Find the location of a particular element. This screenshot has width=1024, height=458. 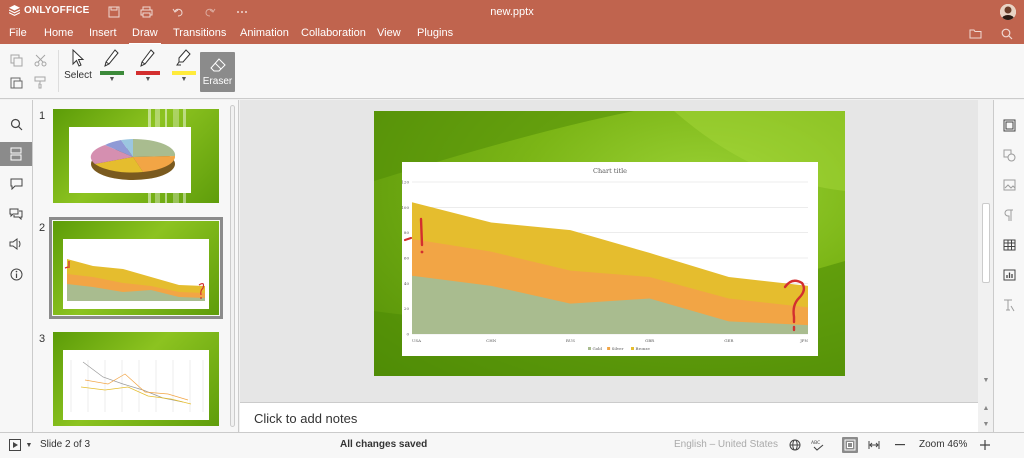

open-location-icon is located at coordinates (976, 35).